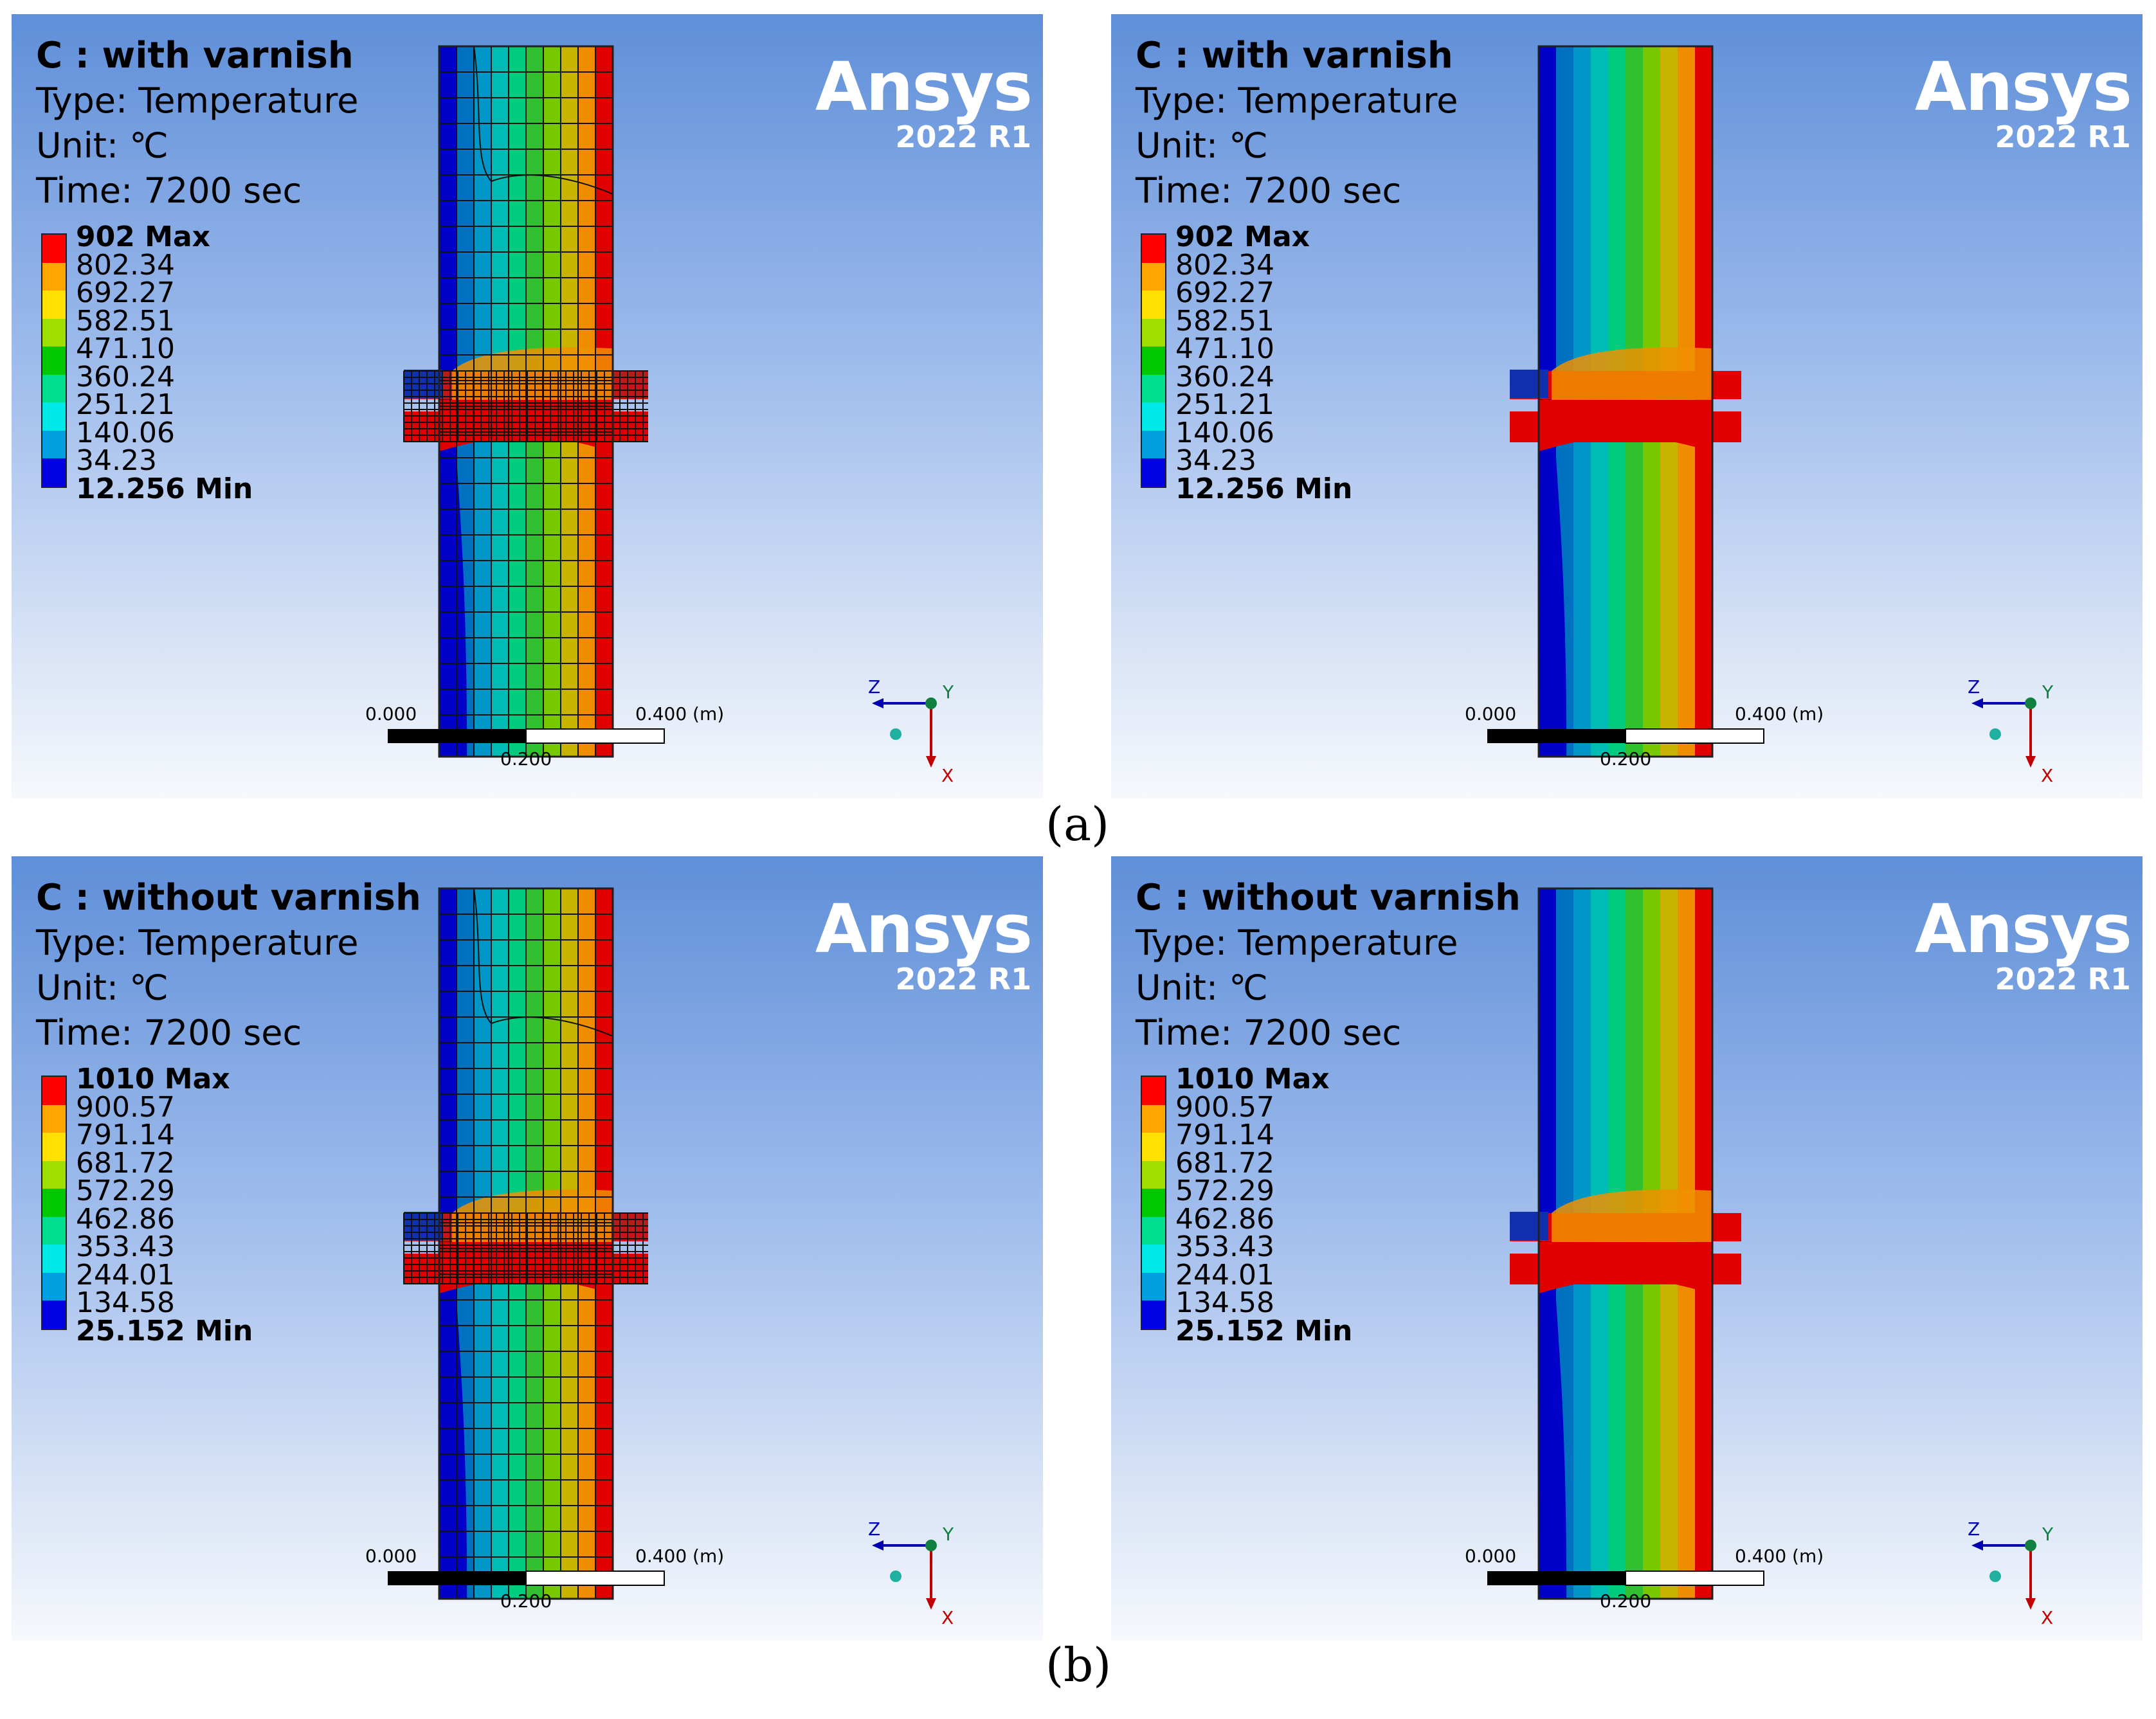 The height and width of the screenshot is (1719, 2156). Describe the element at coordinates (1632, 373) in the screenshot. I see `warm-joint-zone` at that location.